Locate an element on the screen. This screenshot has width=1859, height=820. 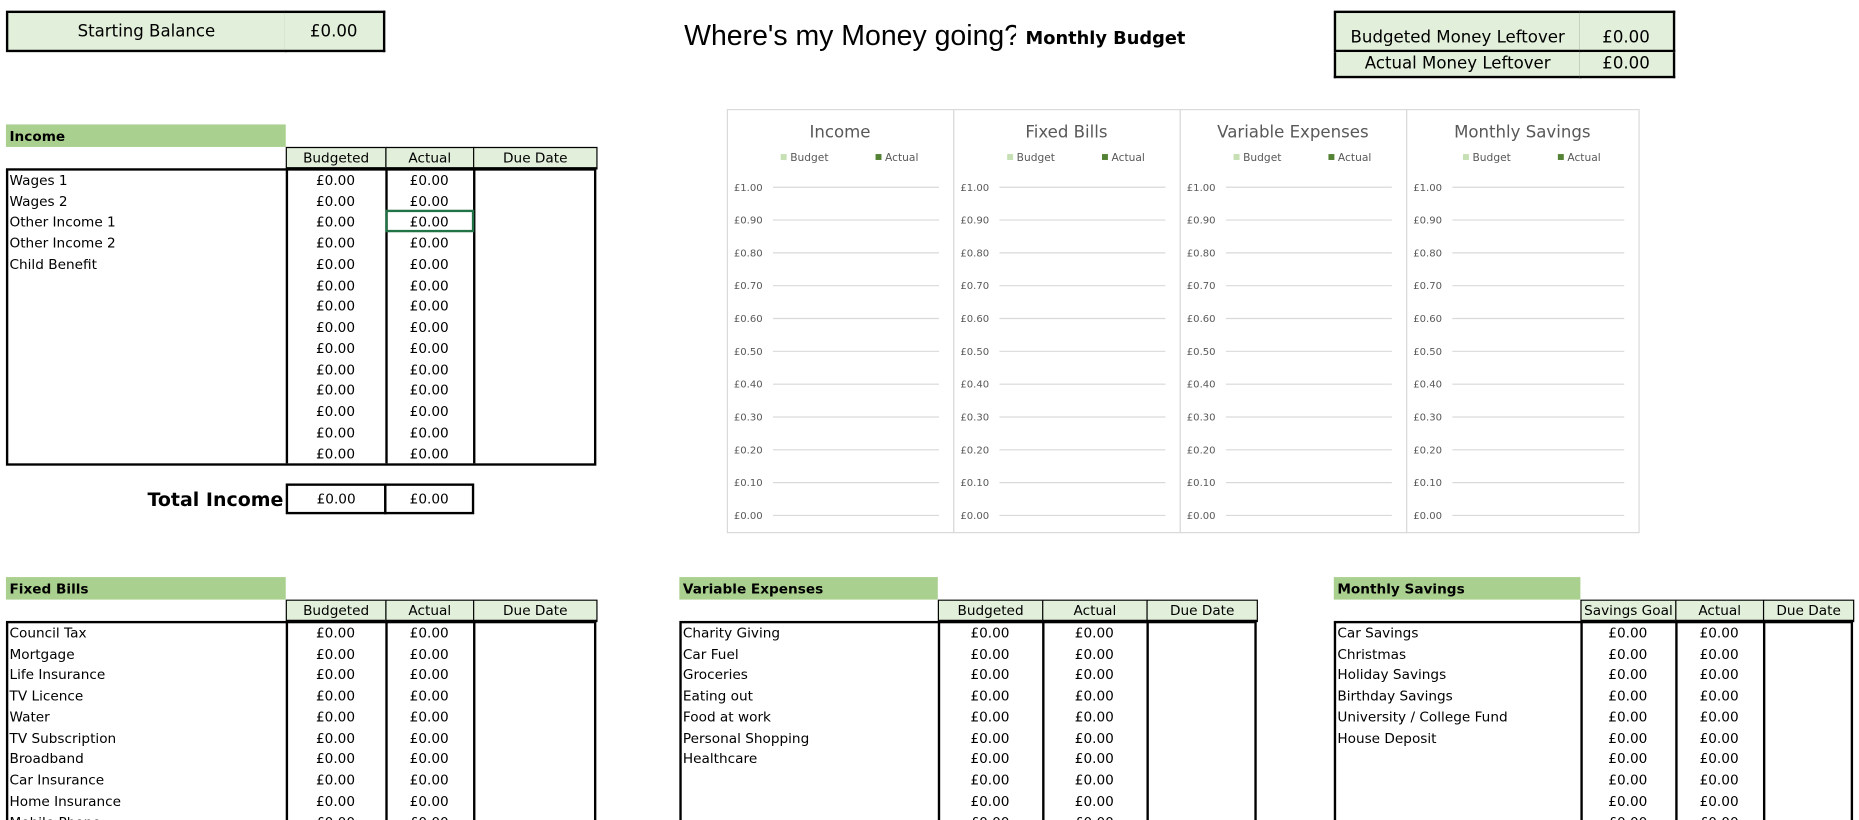
row-label: Other Income 2 is located at coordinates (62, 243).